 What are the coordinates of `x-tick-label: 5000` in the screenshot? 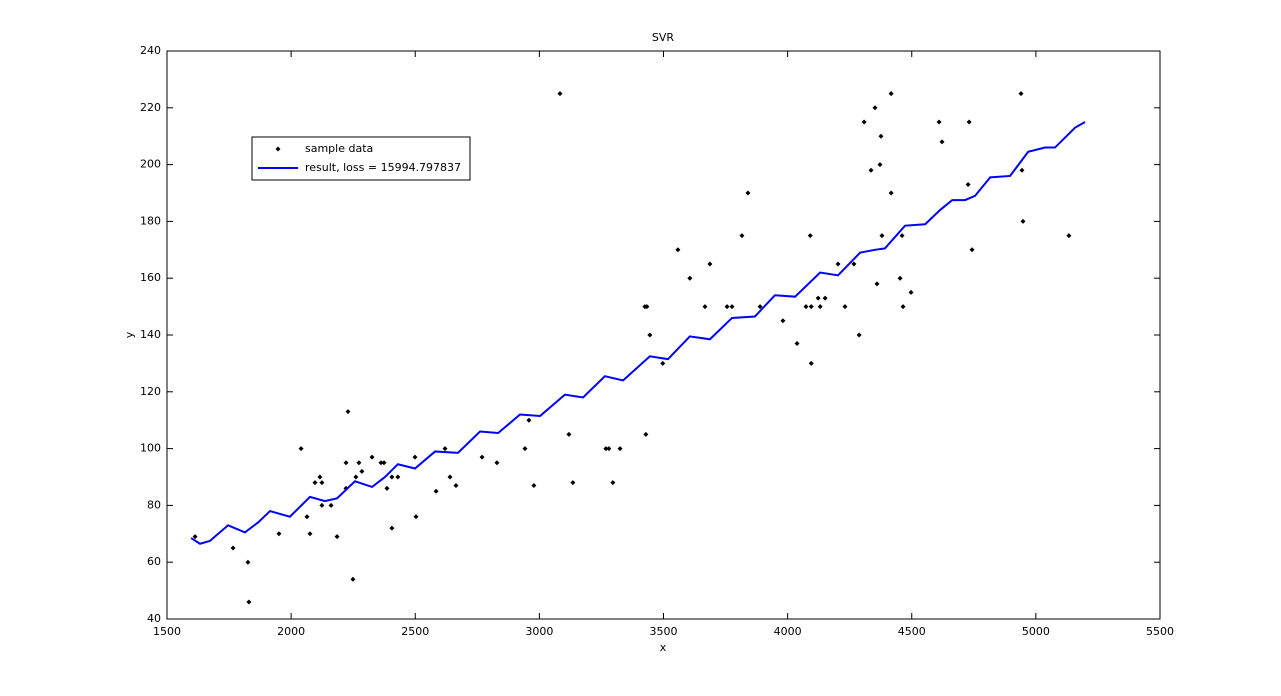 It's located at (1036, 631).